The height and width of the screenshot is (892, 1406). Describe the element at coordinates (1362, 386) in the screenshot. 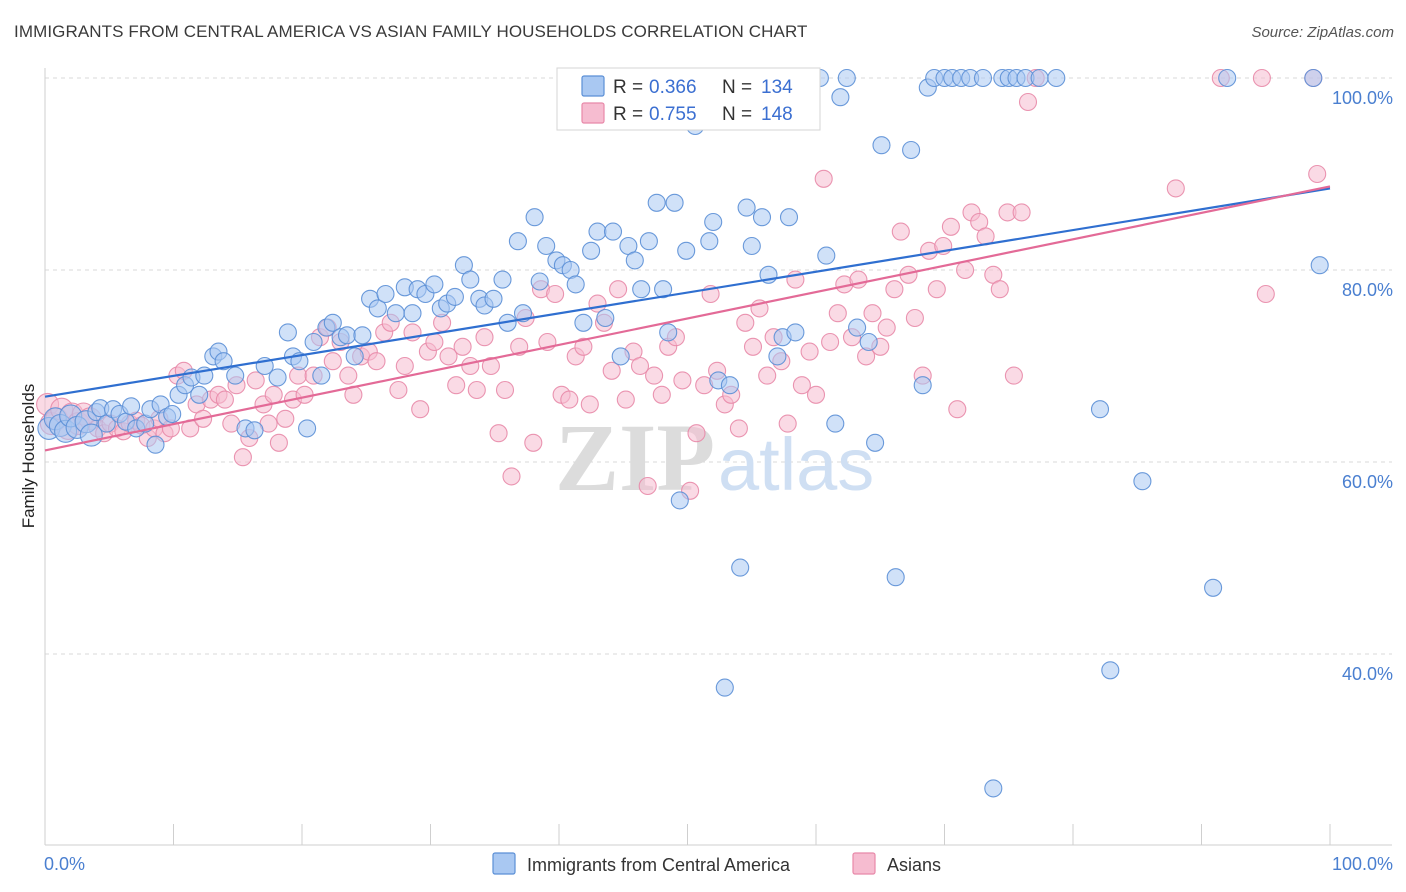

I see `y-tick-labels: 40.0% 60.0% 80.0% 100.0%` at that location.